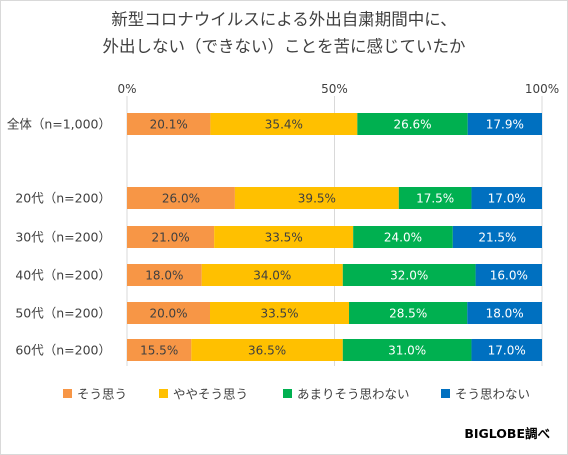 Image resolution: width=568 pixels, height=455 pixels. I want to click on data-label-3-1: 34.0%, so click(272, 276).